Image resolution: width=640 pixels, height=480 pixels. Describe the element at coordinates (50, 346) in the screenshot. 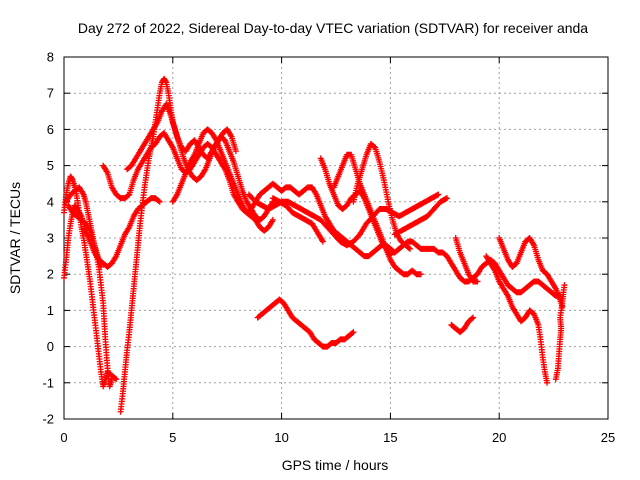

I see `y-tick-label: 0` at that location.